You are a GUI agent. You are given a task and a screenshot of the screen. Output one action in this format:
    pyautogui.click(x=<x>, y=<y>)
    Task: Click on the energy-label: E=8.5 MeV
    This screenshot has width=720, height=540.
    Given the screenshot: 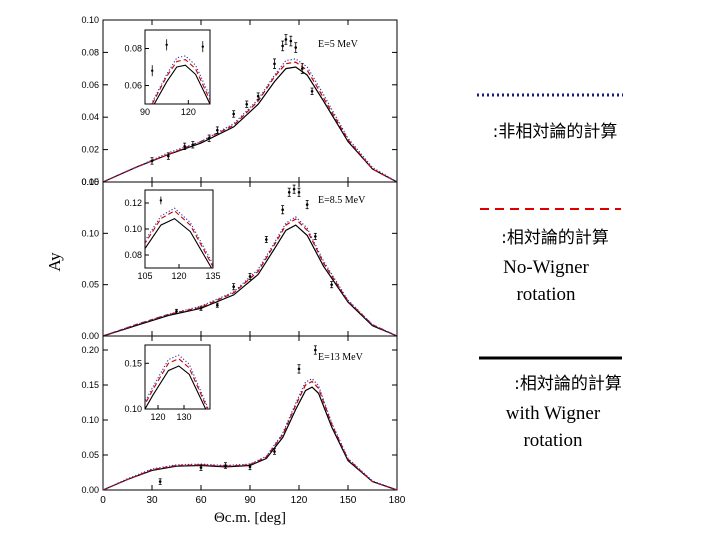 What is the action you would take?
    pyautogui.click(x=342, y=200)
    